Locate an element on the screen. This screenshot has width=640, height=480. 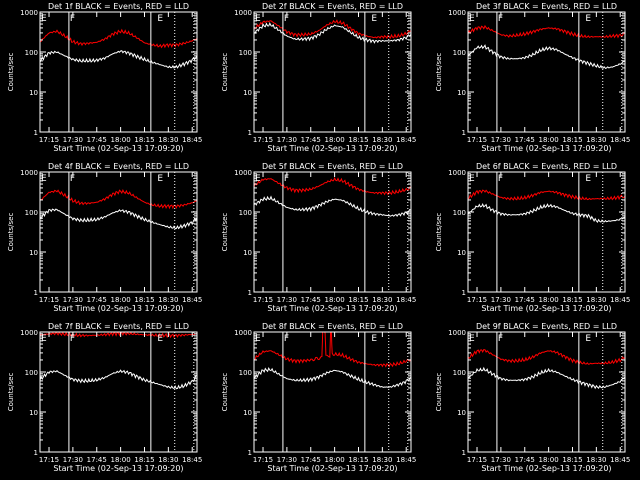
panel-title: Det 6f BLACK = Events, RED = LLD is located at coordinates (546, 166).